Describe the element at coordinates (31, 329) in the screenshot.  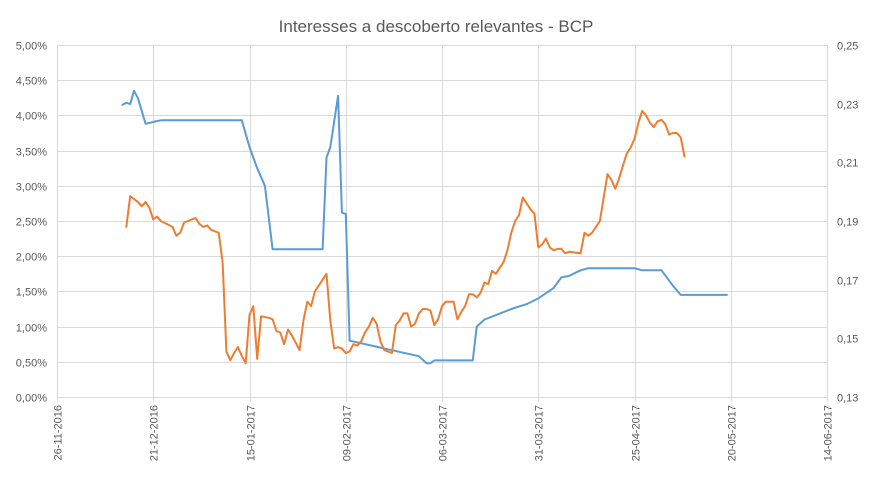
I see `y-left-tick-label: 1,00%` at that location.